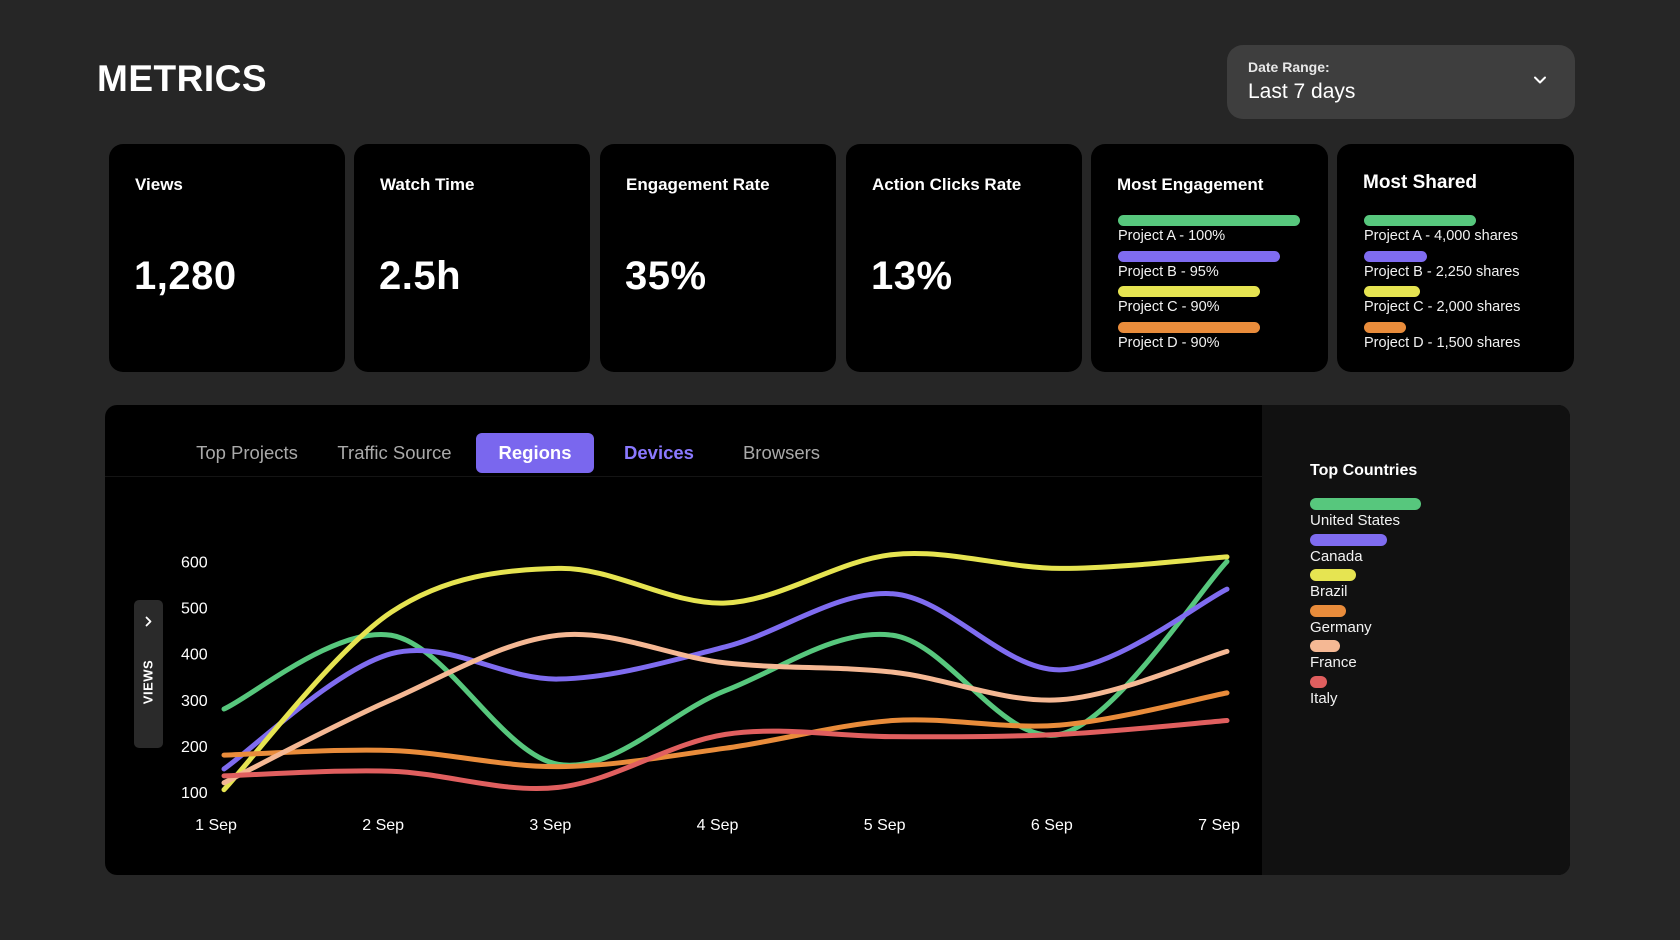 The height and width of the screenshot is (940, 1680). I want to click on series-line-france, so click(725, 708).